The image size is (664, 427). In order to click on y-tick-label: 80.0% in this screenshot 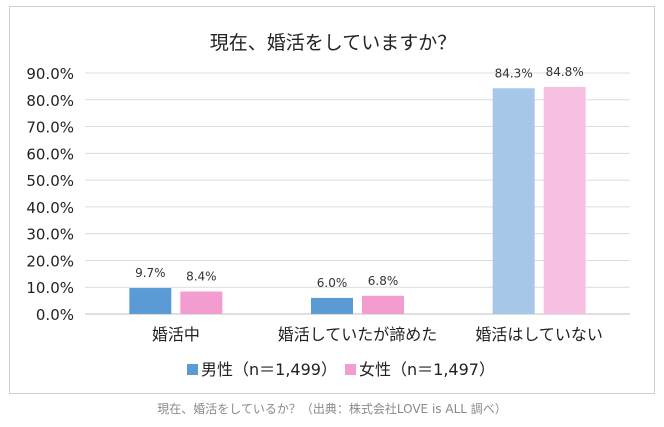, I will do `click(50, 101)`.